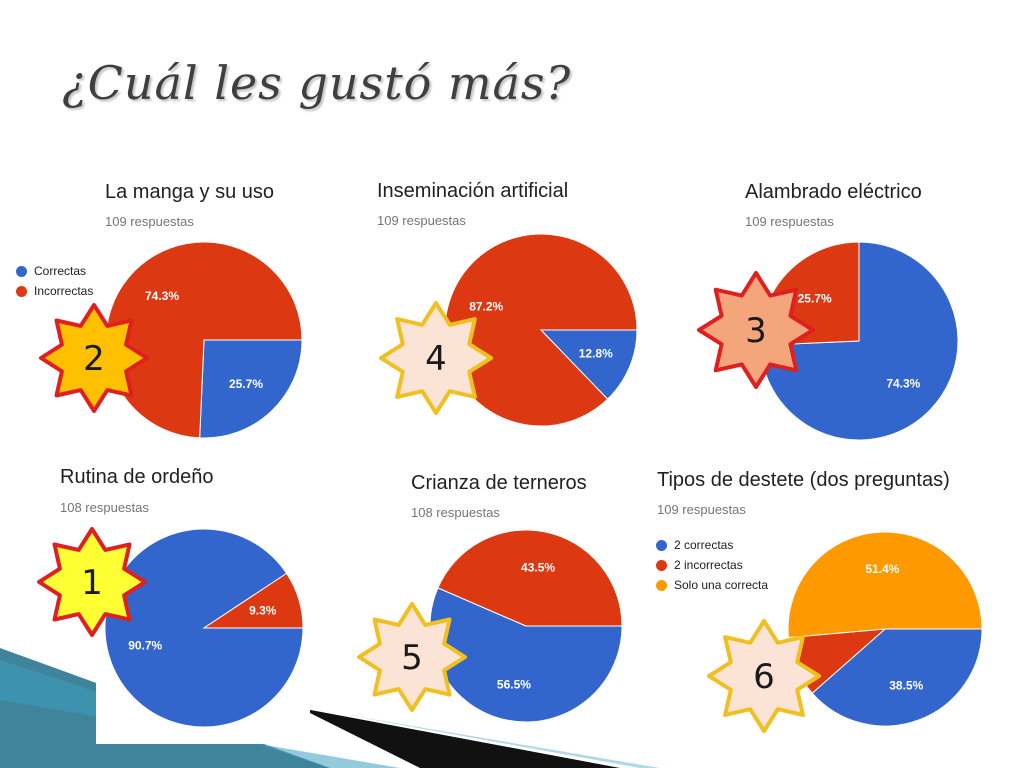 The width and height of the screenshot is (1024, 768). I want to click on legend-label: Correctas, so click(60, 271).